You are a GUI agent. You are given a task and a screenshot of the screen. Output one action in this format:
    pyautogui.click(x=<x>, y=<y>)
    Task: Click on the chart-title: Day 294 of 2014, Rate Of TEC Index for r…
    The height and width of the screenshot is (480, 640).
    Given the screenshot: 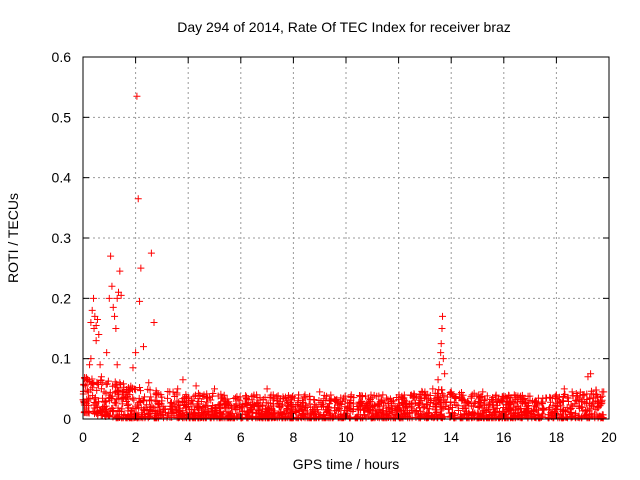 What is the action you would take?
    pyautogui.click(x=344, y=27)
    